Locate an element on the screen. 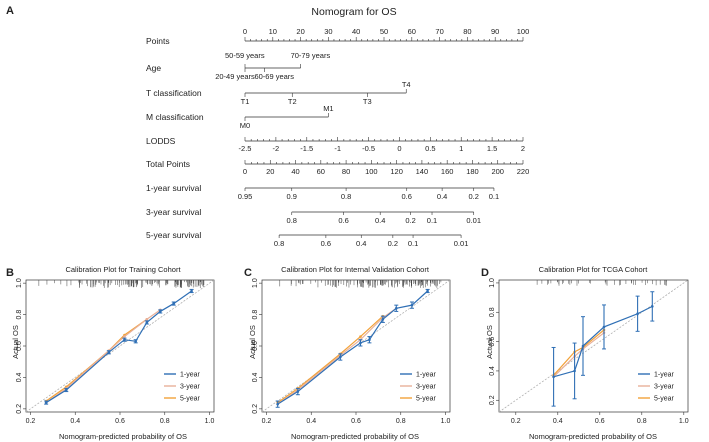 The image size is (709, 442). total-points-tick-label: 20 is located at coordinates (270, 171).